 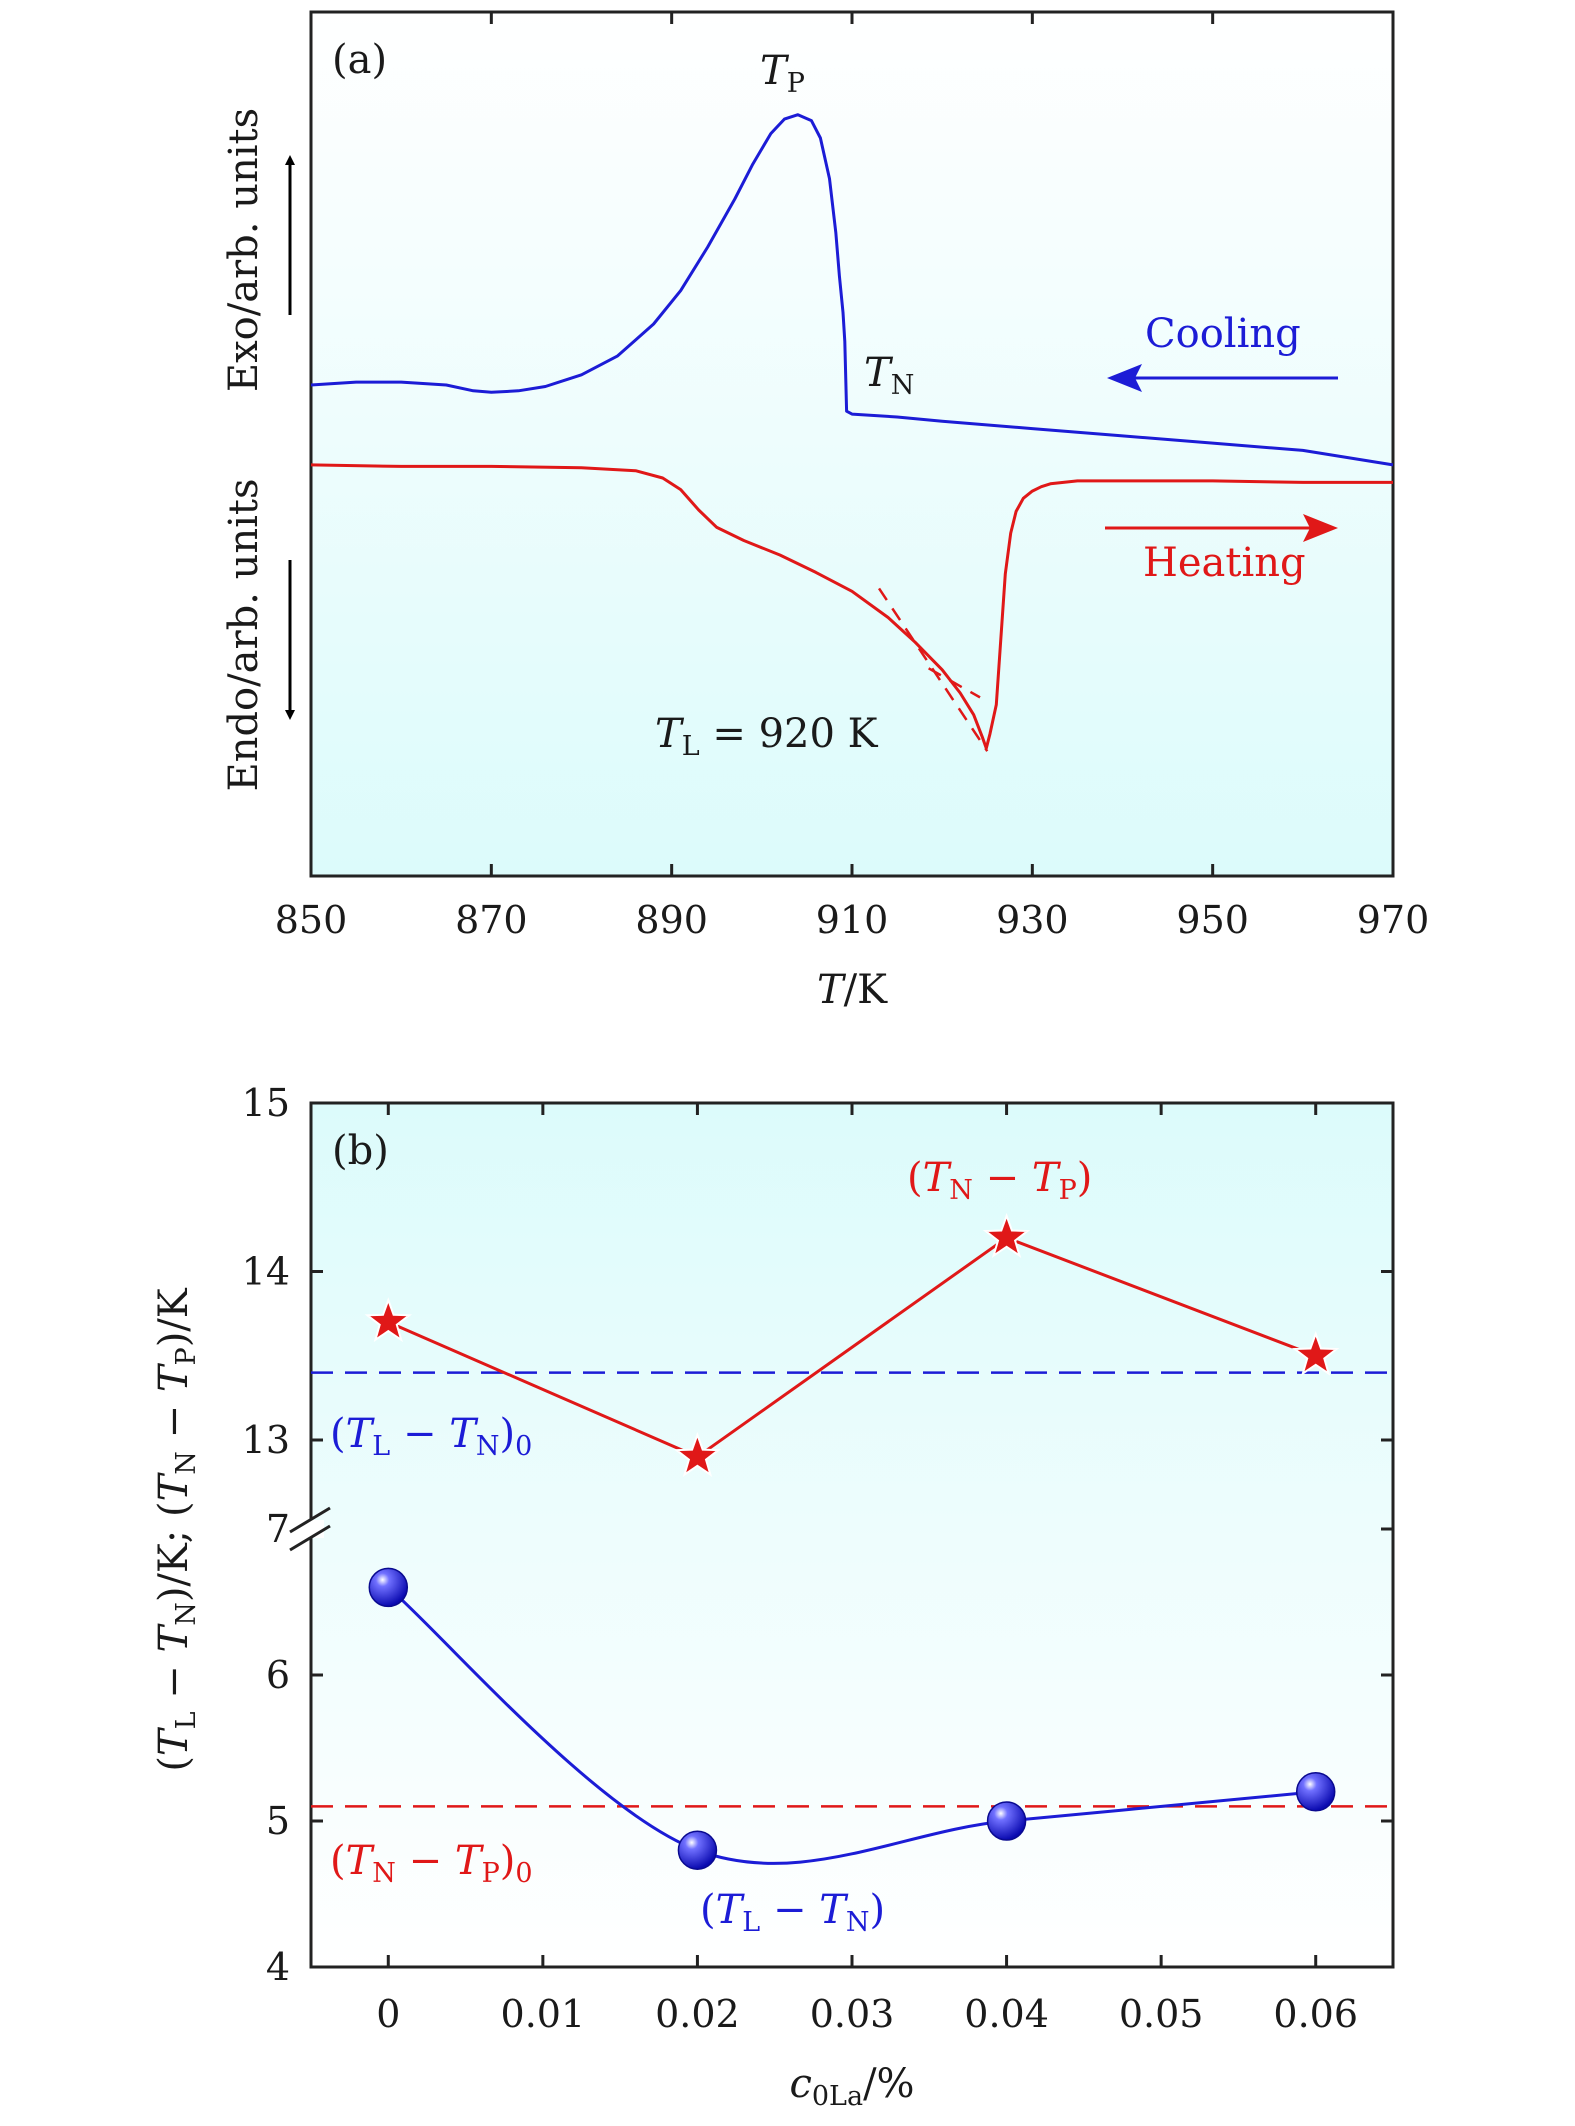 I want to click on panel-b-x-tick-label: 0.04, so click(x=1006, y=2014).